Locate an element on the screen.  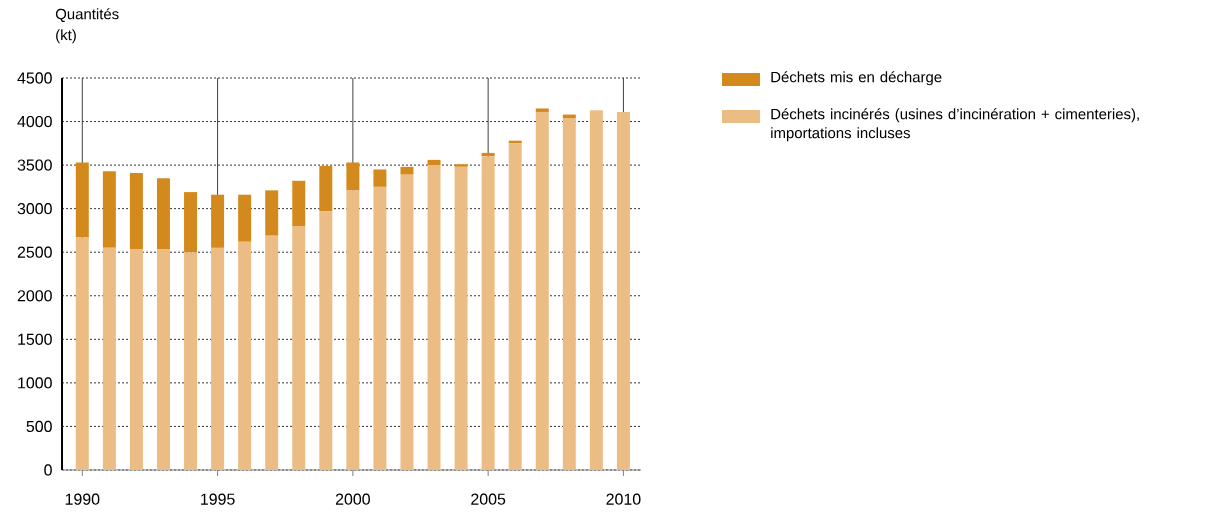
y-tick-label: 0 is located at coordinates (48, 470).